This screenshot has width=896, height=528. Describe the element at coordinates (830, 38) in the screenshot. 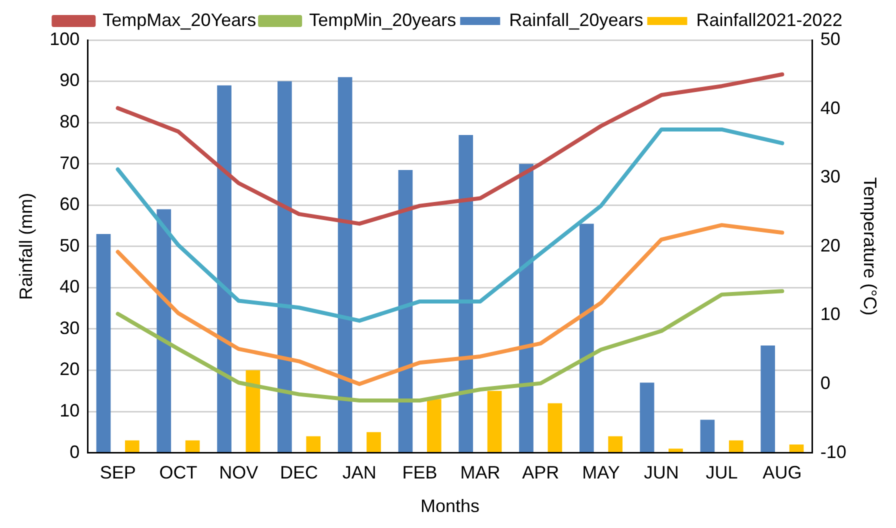

I see `y2-tick-label: 50` at that location.